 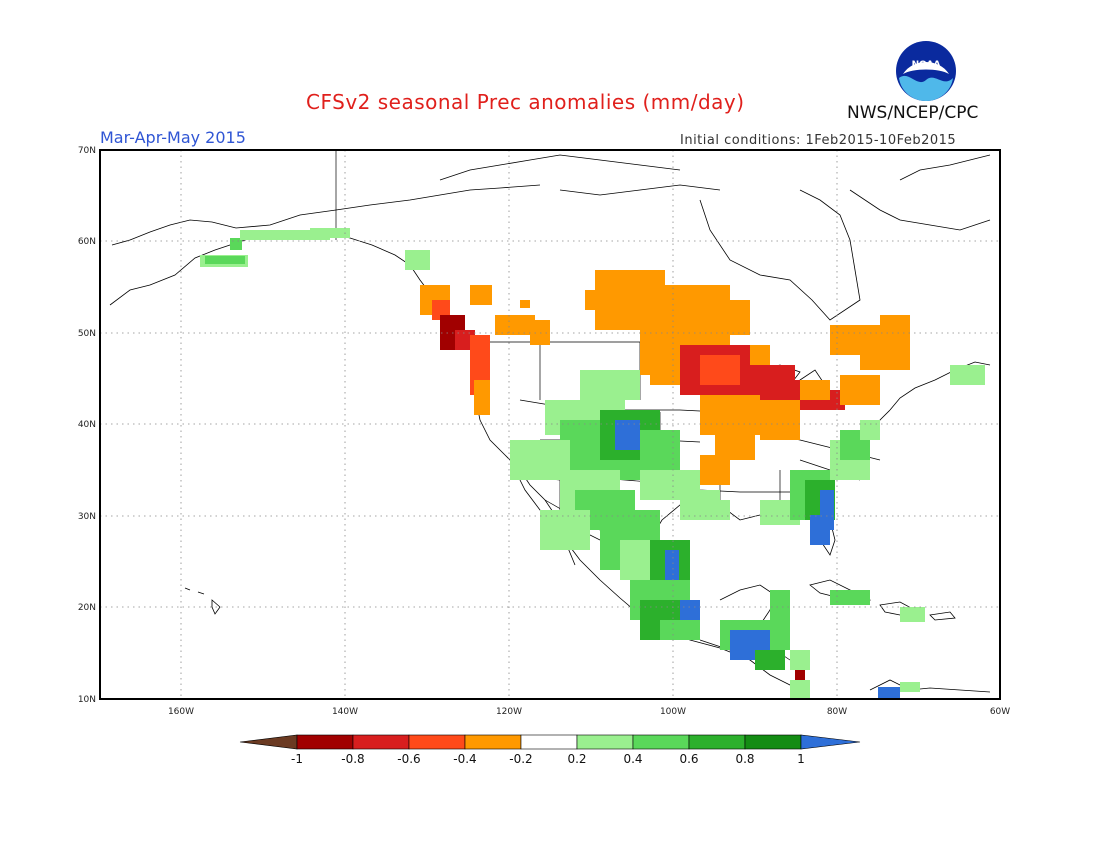 I want to click on colorbar-label: 1, so click(x=801, y=759).